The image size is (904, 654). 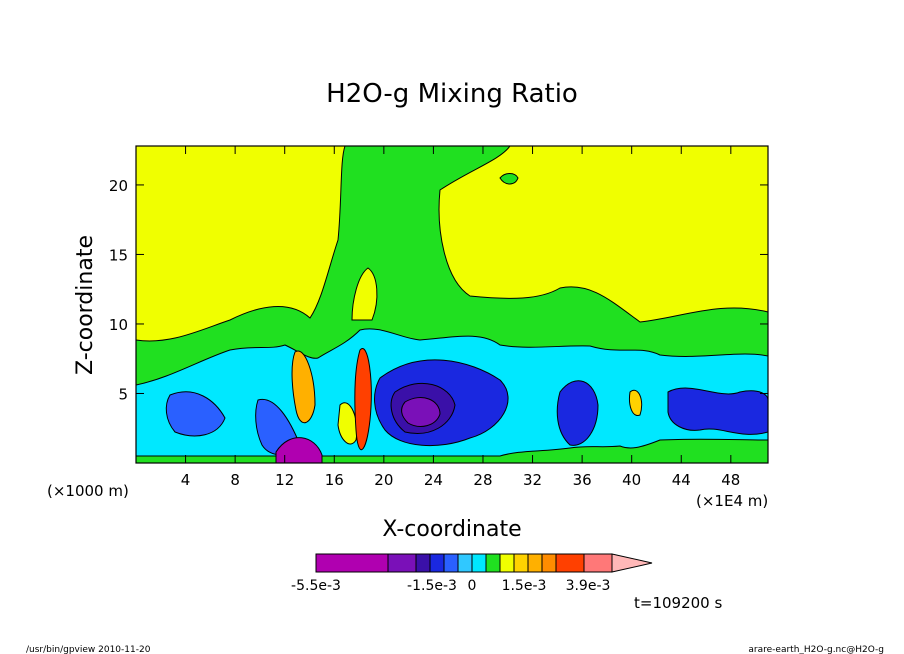 What do you see at coordinates (118, 186) in the screenshot?
I see `y-tick-label: 20` at bounding box center [118, 186].